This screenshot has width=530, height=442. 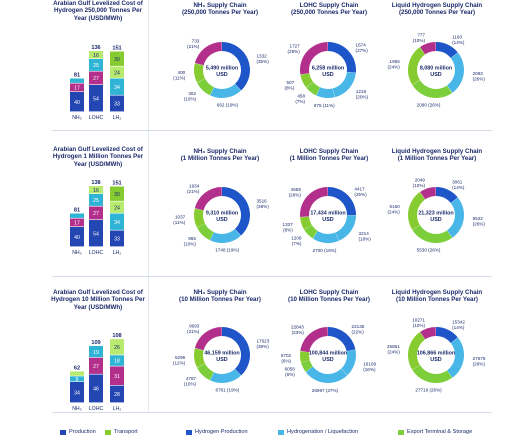 What do you see at coordinates (301, 95) in the screenshot?
I see `donut-slice-label: 458` at bounding box center [301, 95].